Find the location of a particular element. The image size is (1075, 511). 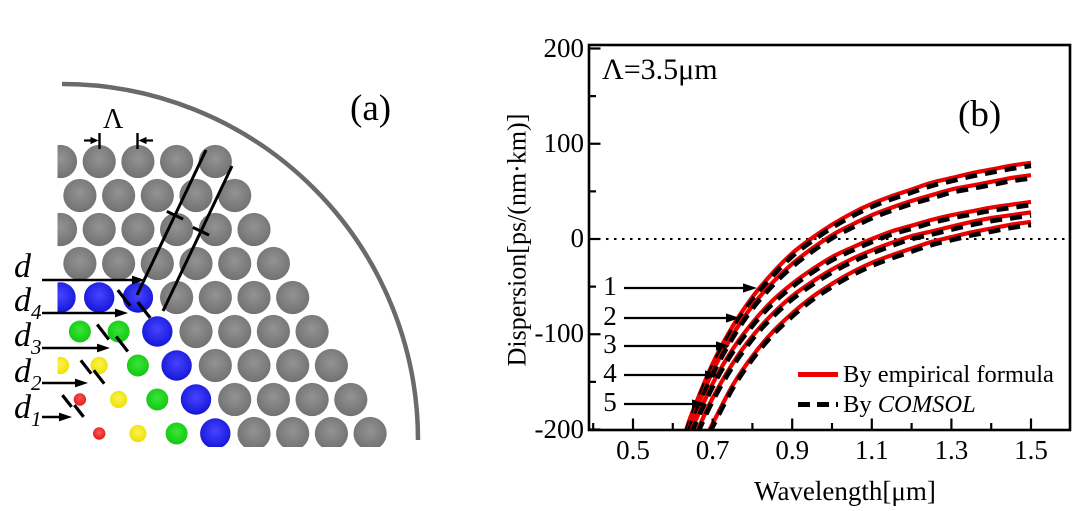

legend-item-comsol: By COMSOL is located at coordinates (926, 404).